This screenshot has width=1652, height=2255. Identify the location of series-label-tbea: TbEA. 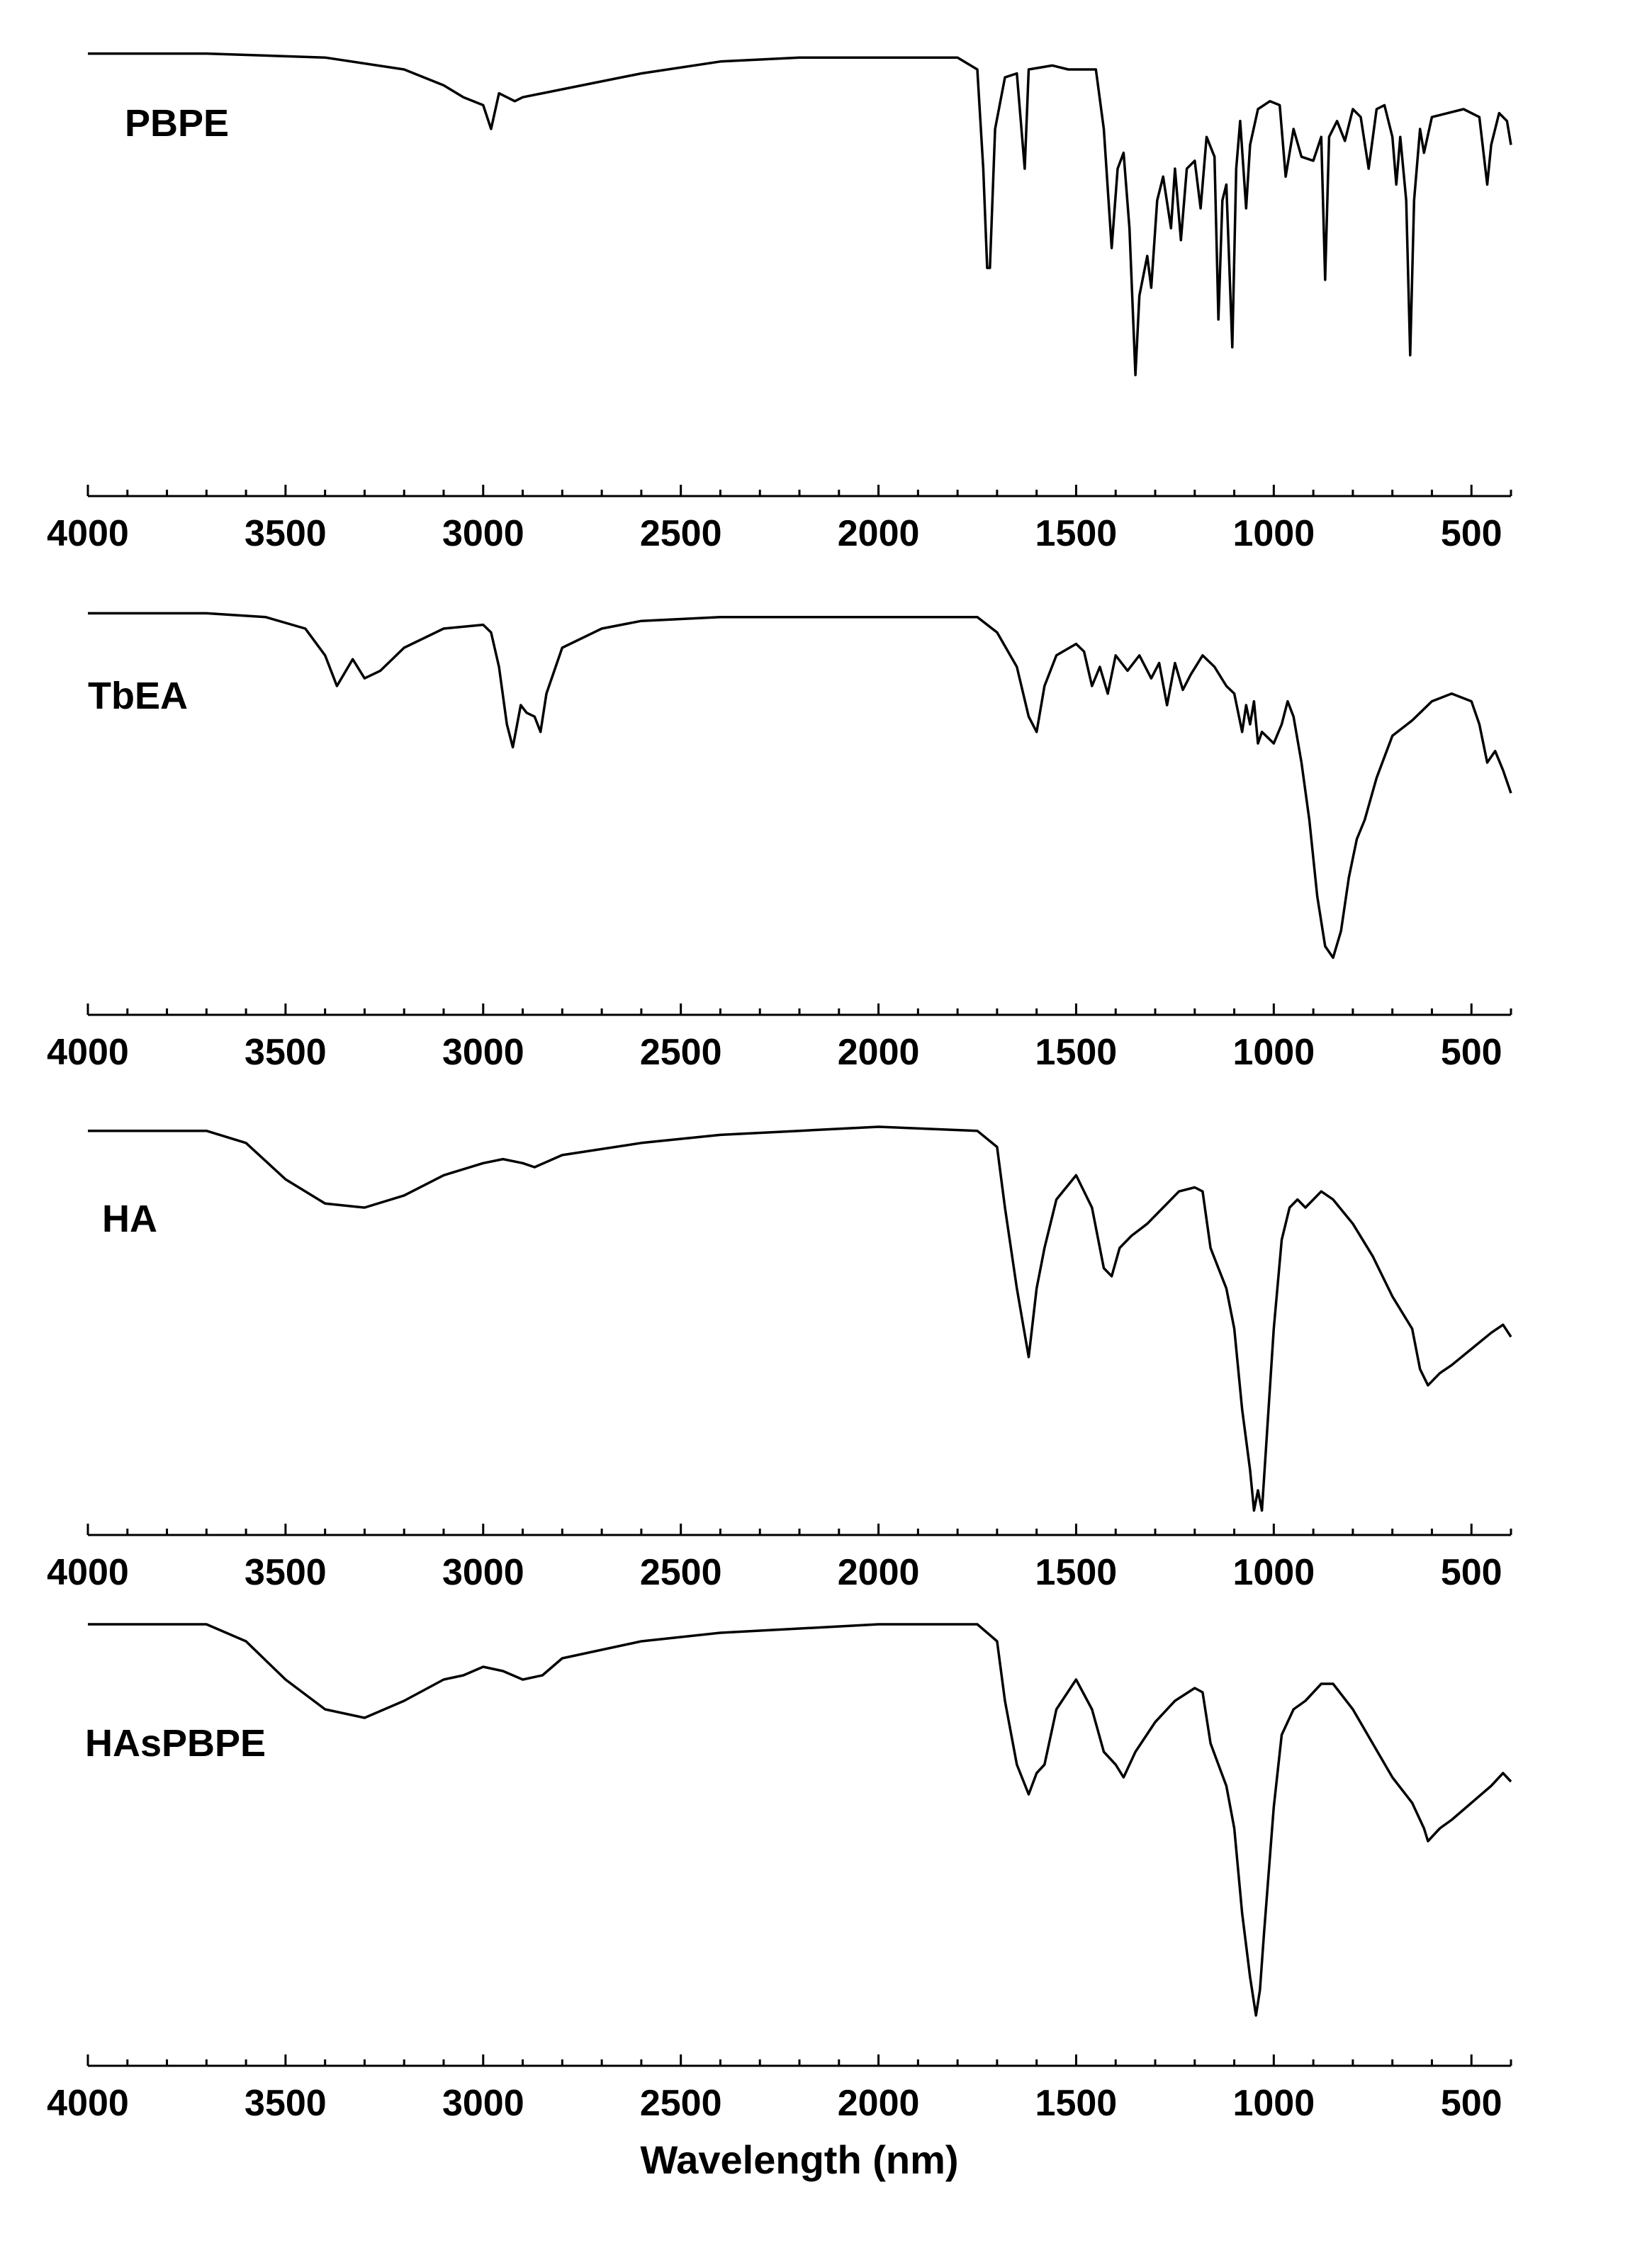
(138, 696).